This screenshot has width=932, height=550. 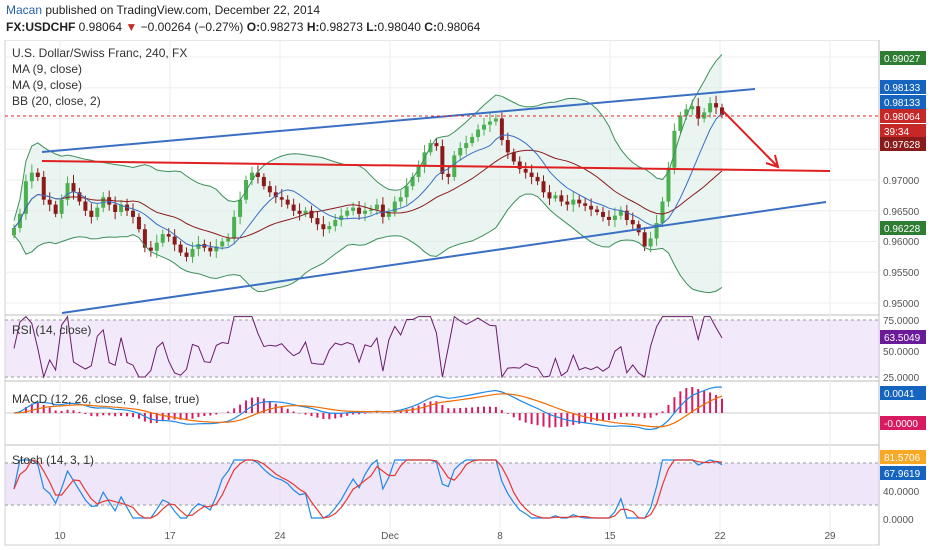 What do you see at coordinates (899, 394) in the screenshot?
I see `macd-badge: 0.0041` at bounding box center [899, 394].